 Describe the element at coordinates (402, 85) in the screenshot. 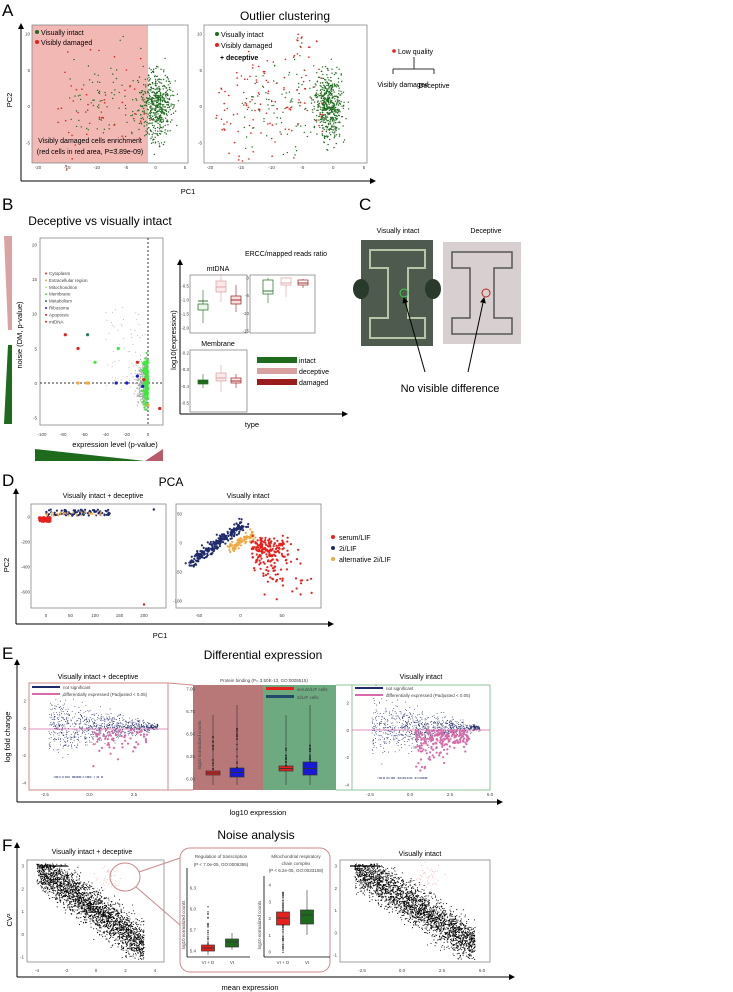

I see `tree-child-damaged: Visibly damaged` at that location.